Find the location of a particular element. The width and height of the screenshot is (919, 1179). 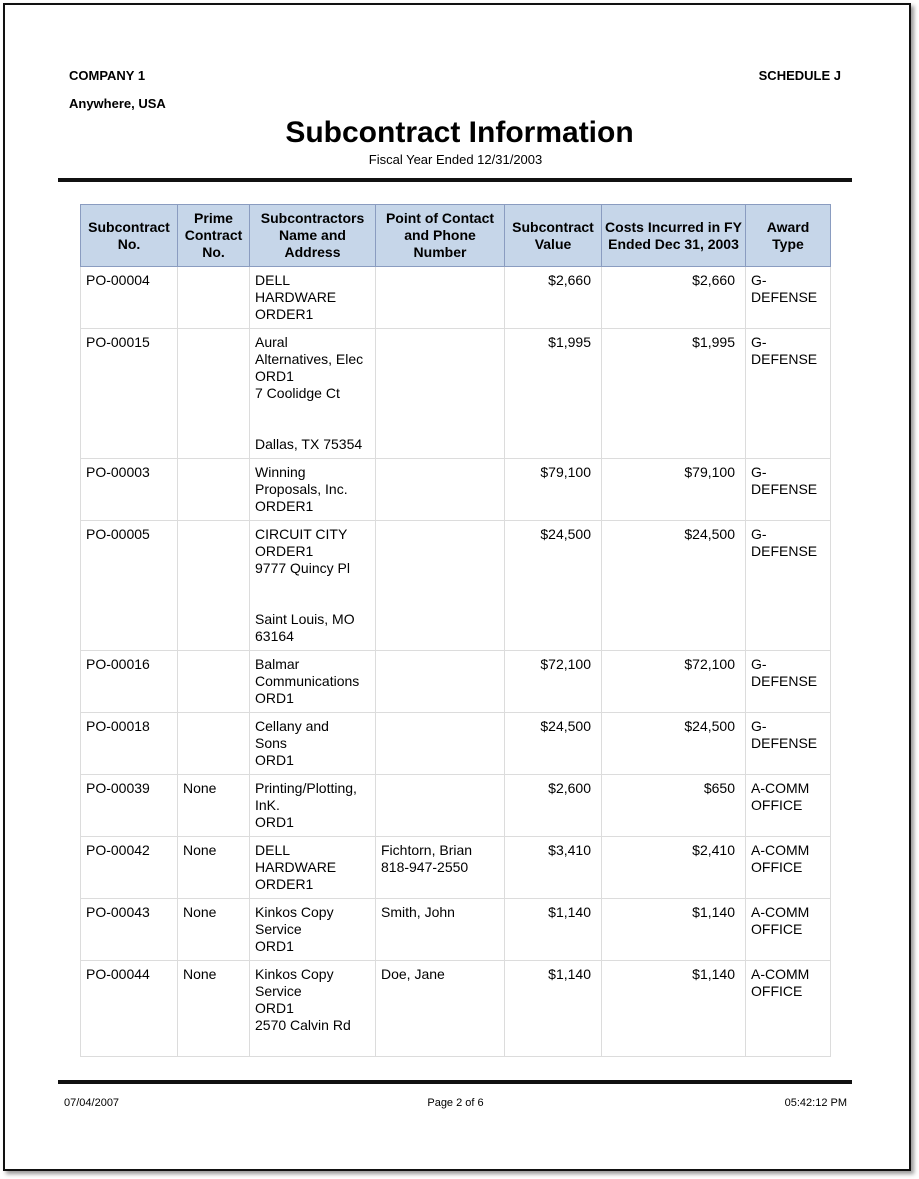

company-location: Anywhere, USA is located at coordinates (117, 103).